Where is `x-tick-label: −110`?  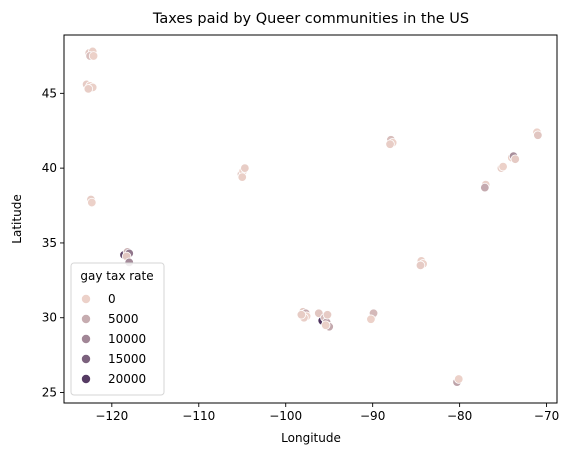
x-tick-label: −110 is located at coordinates (198, 416).